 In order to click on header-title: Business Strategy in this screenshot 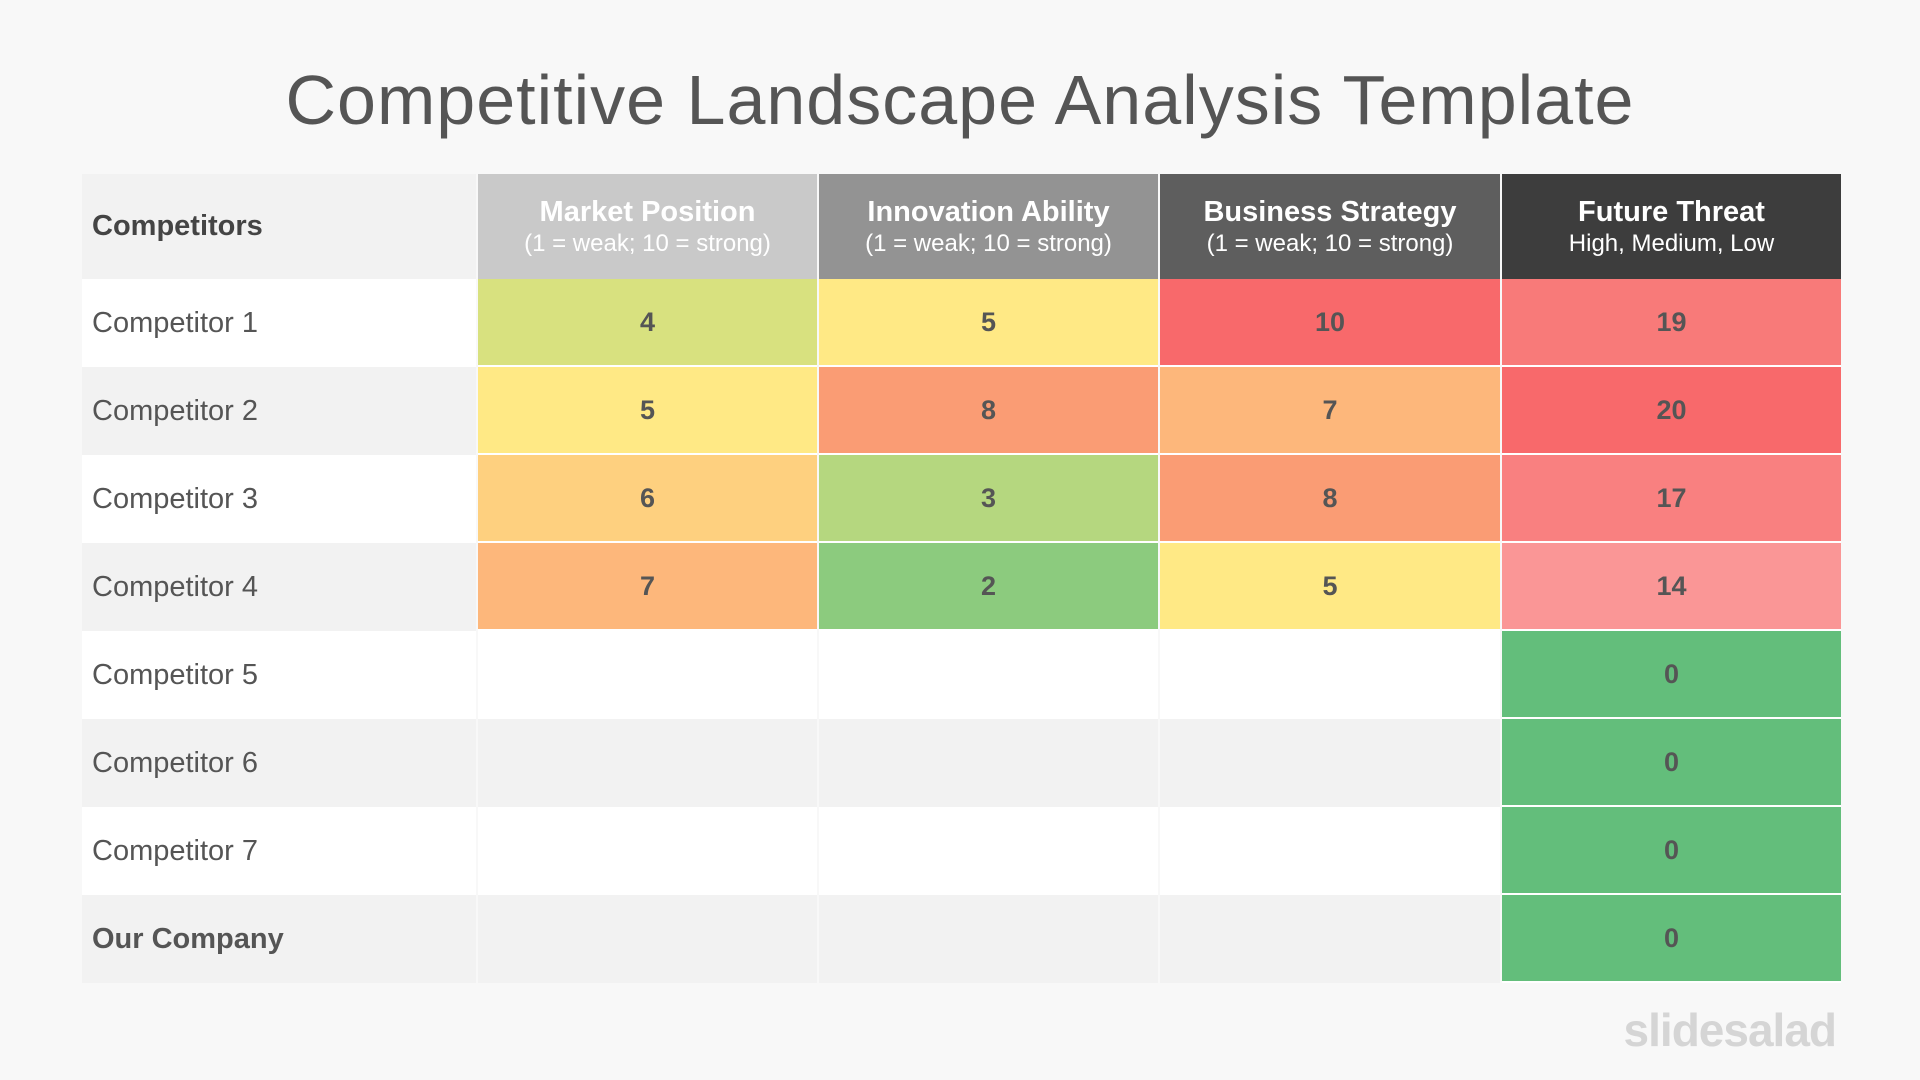, I will do `click(1330, 211)`.